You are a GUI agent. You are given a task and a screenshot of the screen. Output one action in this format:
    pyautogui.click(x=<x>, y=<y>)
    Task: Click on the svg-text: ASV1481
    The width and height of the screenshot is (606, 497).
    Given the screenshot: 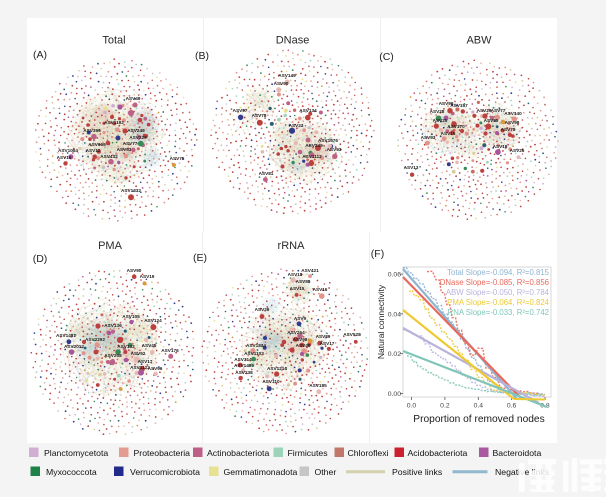 What is the action you would take?
    pyautogui.click(x=66, y=335)
    